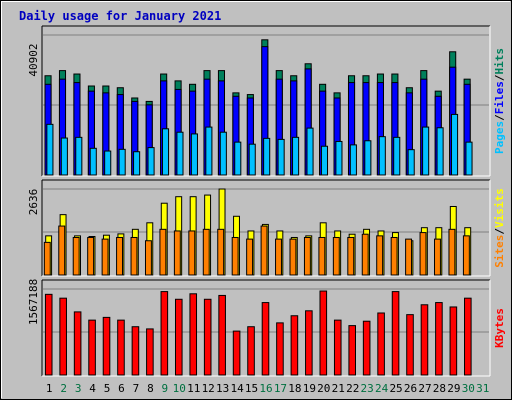 The width and height of the screenshot is (512, 400). What do you see at coordinates (352, 388) in the screenshot?
I see `x-tick-label: 22` at bounding box center [352, 388].